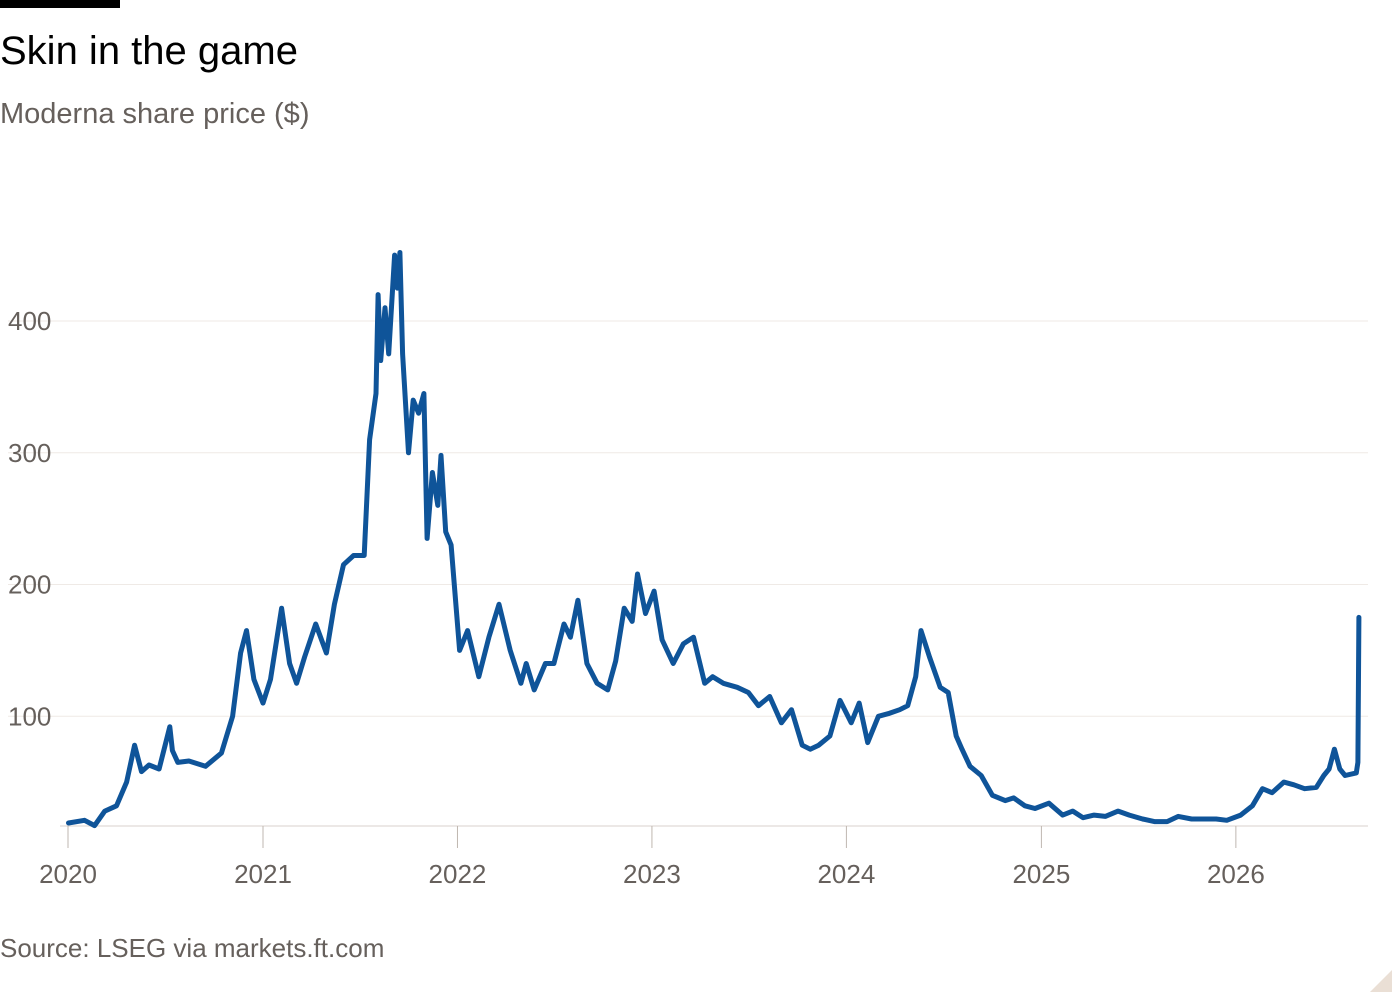 The width and height of the screenshot is (1400, 1000). I want to click on chart-subtitle: Moderna share price ($), so click(155, 114).